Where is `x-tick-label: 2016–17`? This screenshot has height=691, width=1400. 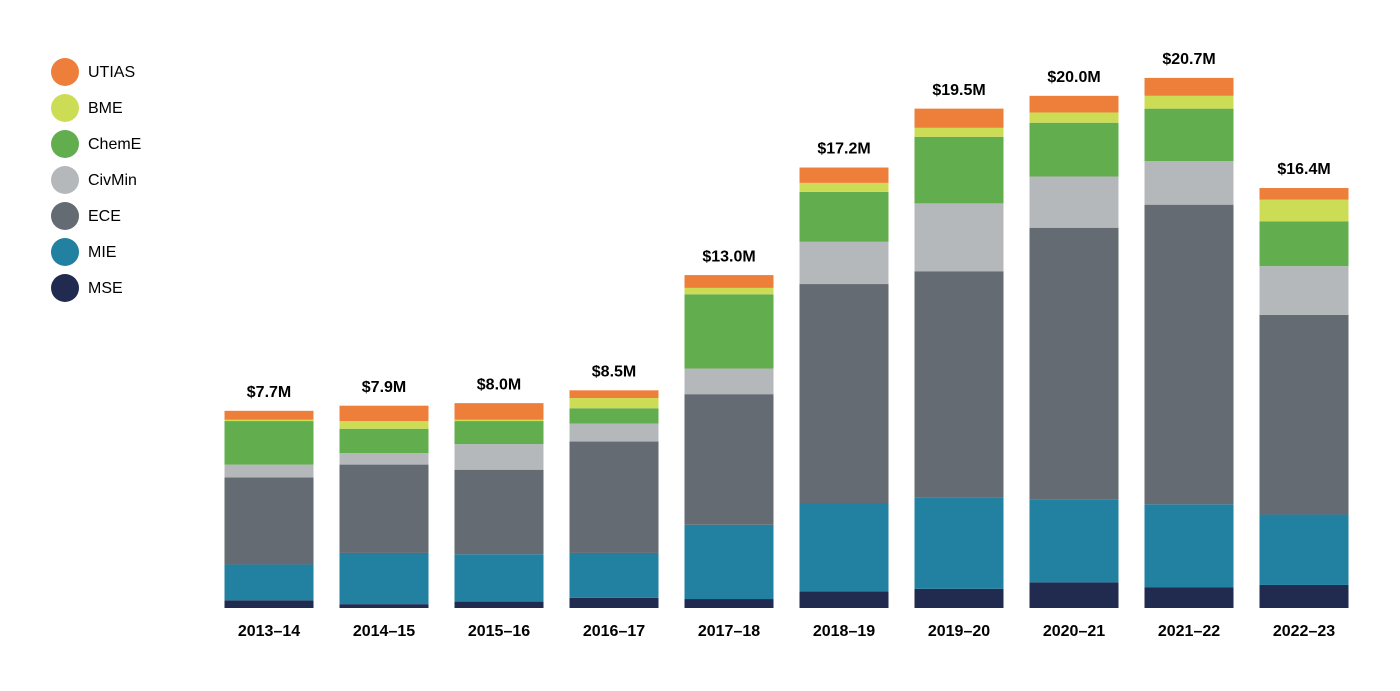
x-tick-label: 2016–17 is located at coordinates (614, 631).